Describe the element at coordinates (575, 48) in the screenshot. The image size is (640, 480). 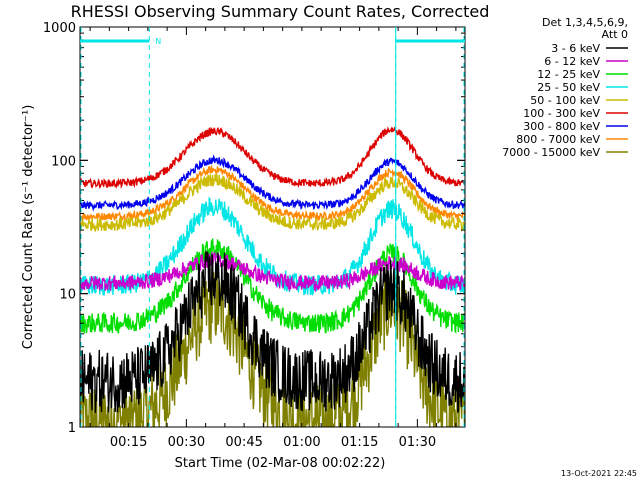
I see `legend-label: 3 - 6 keV` at that location.